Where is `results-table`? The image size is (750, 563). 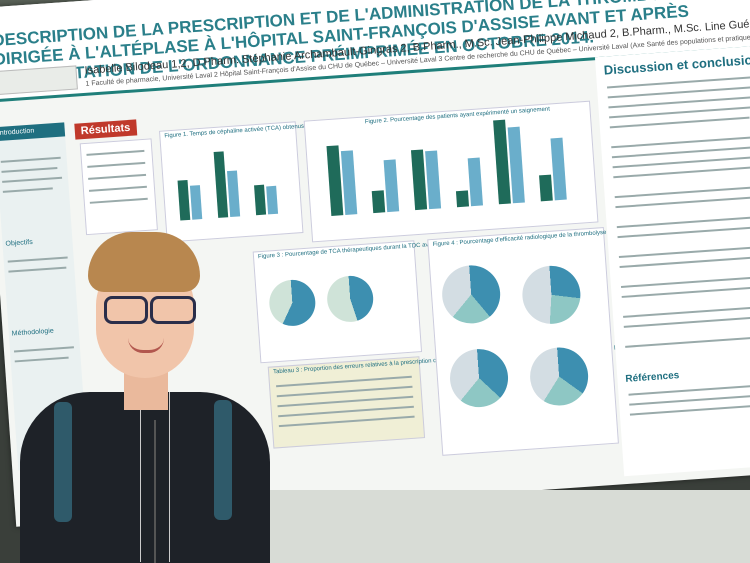
results-table is located at coordinates (118, 187).